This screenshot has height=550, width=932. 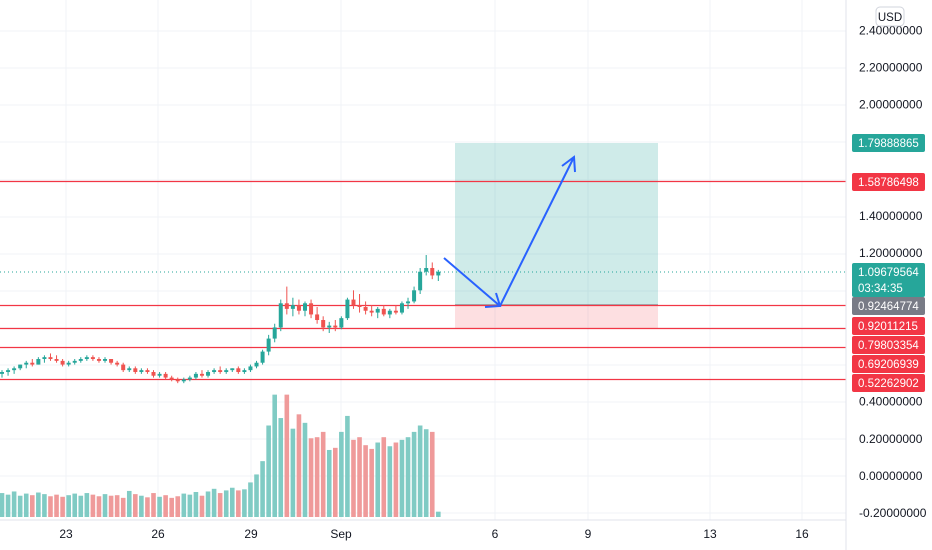 I want to click on price-tag-label: 0.79803354, so click(x=888, y=346).